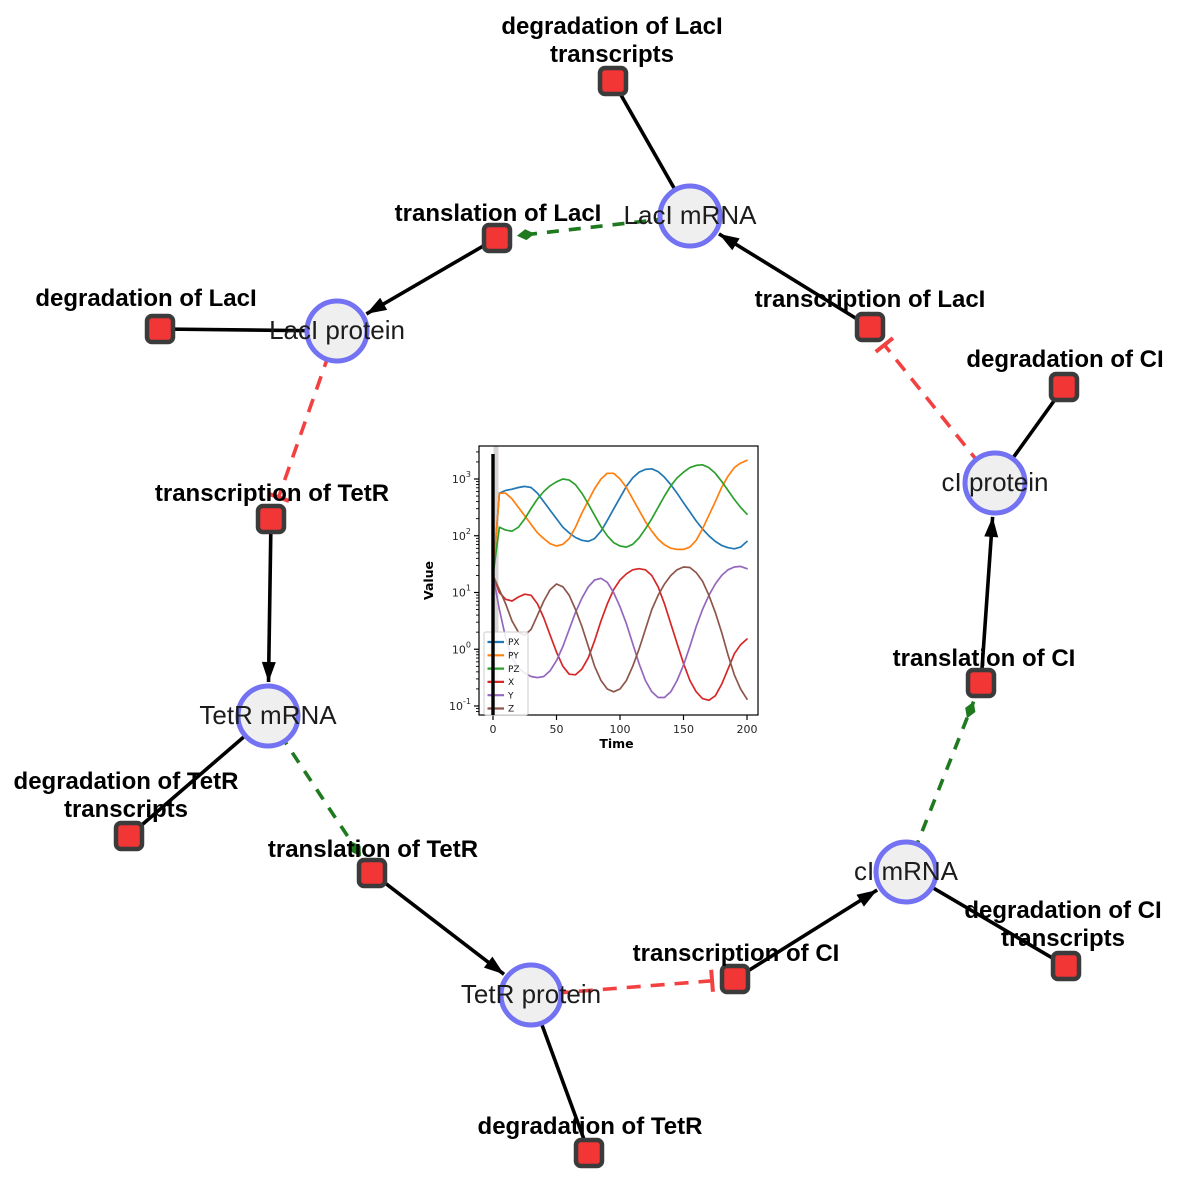 The image size is (1189, 1200). I want to click on chart-y-axis-label: Value, so click(428, 580).